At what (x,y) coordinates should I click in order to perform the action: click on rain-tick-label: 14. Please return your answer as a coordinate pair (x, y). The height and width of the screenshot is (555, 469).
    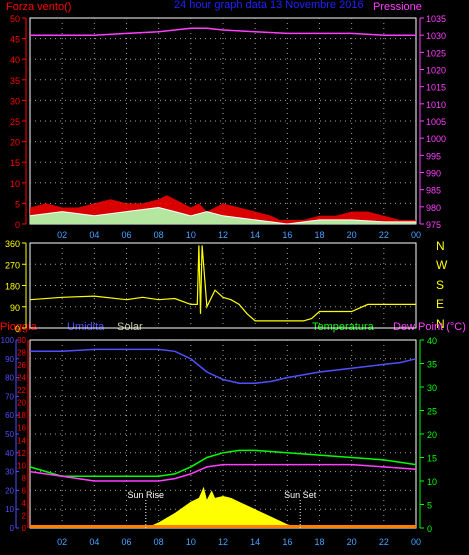
    Looking at the image, I should click on (21, 440).